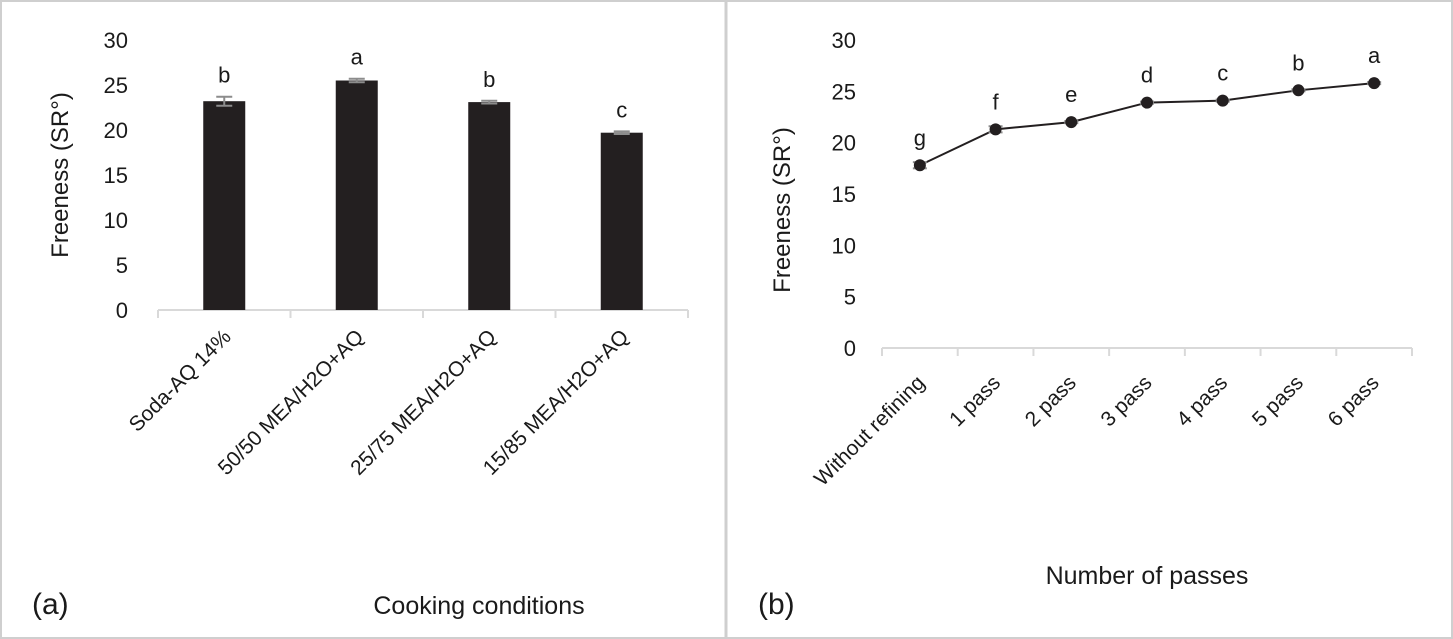 The height and width of the screenshot is (639, 1453). What do you see at coordinates (423, 402) in the screenshot?
I see `panel-a-category-label-2: 25/75 MEA/H2O+AQ` at bounding box center [423, 402].